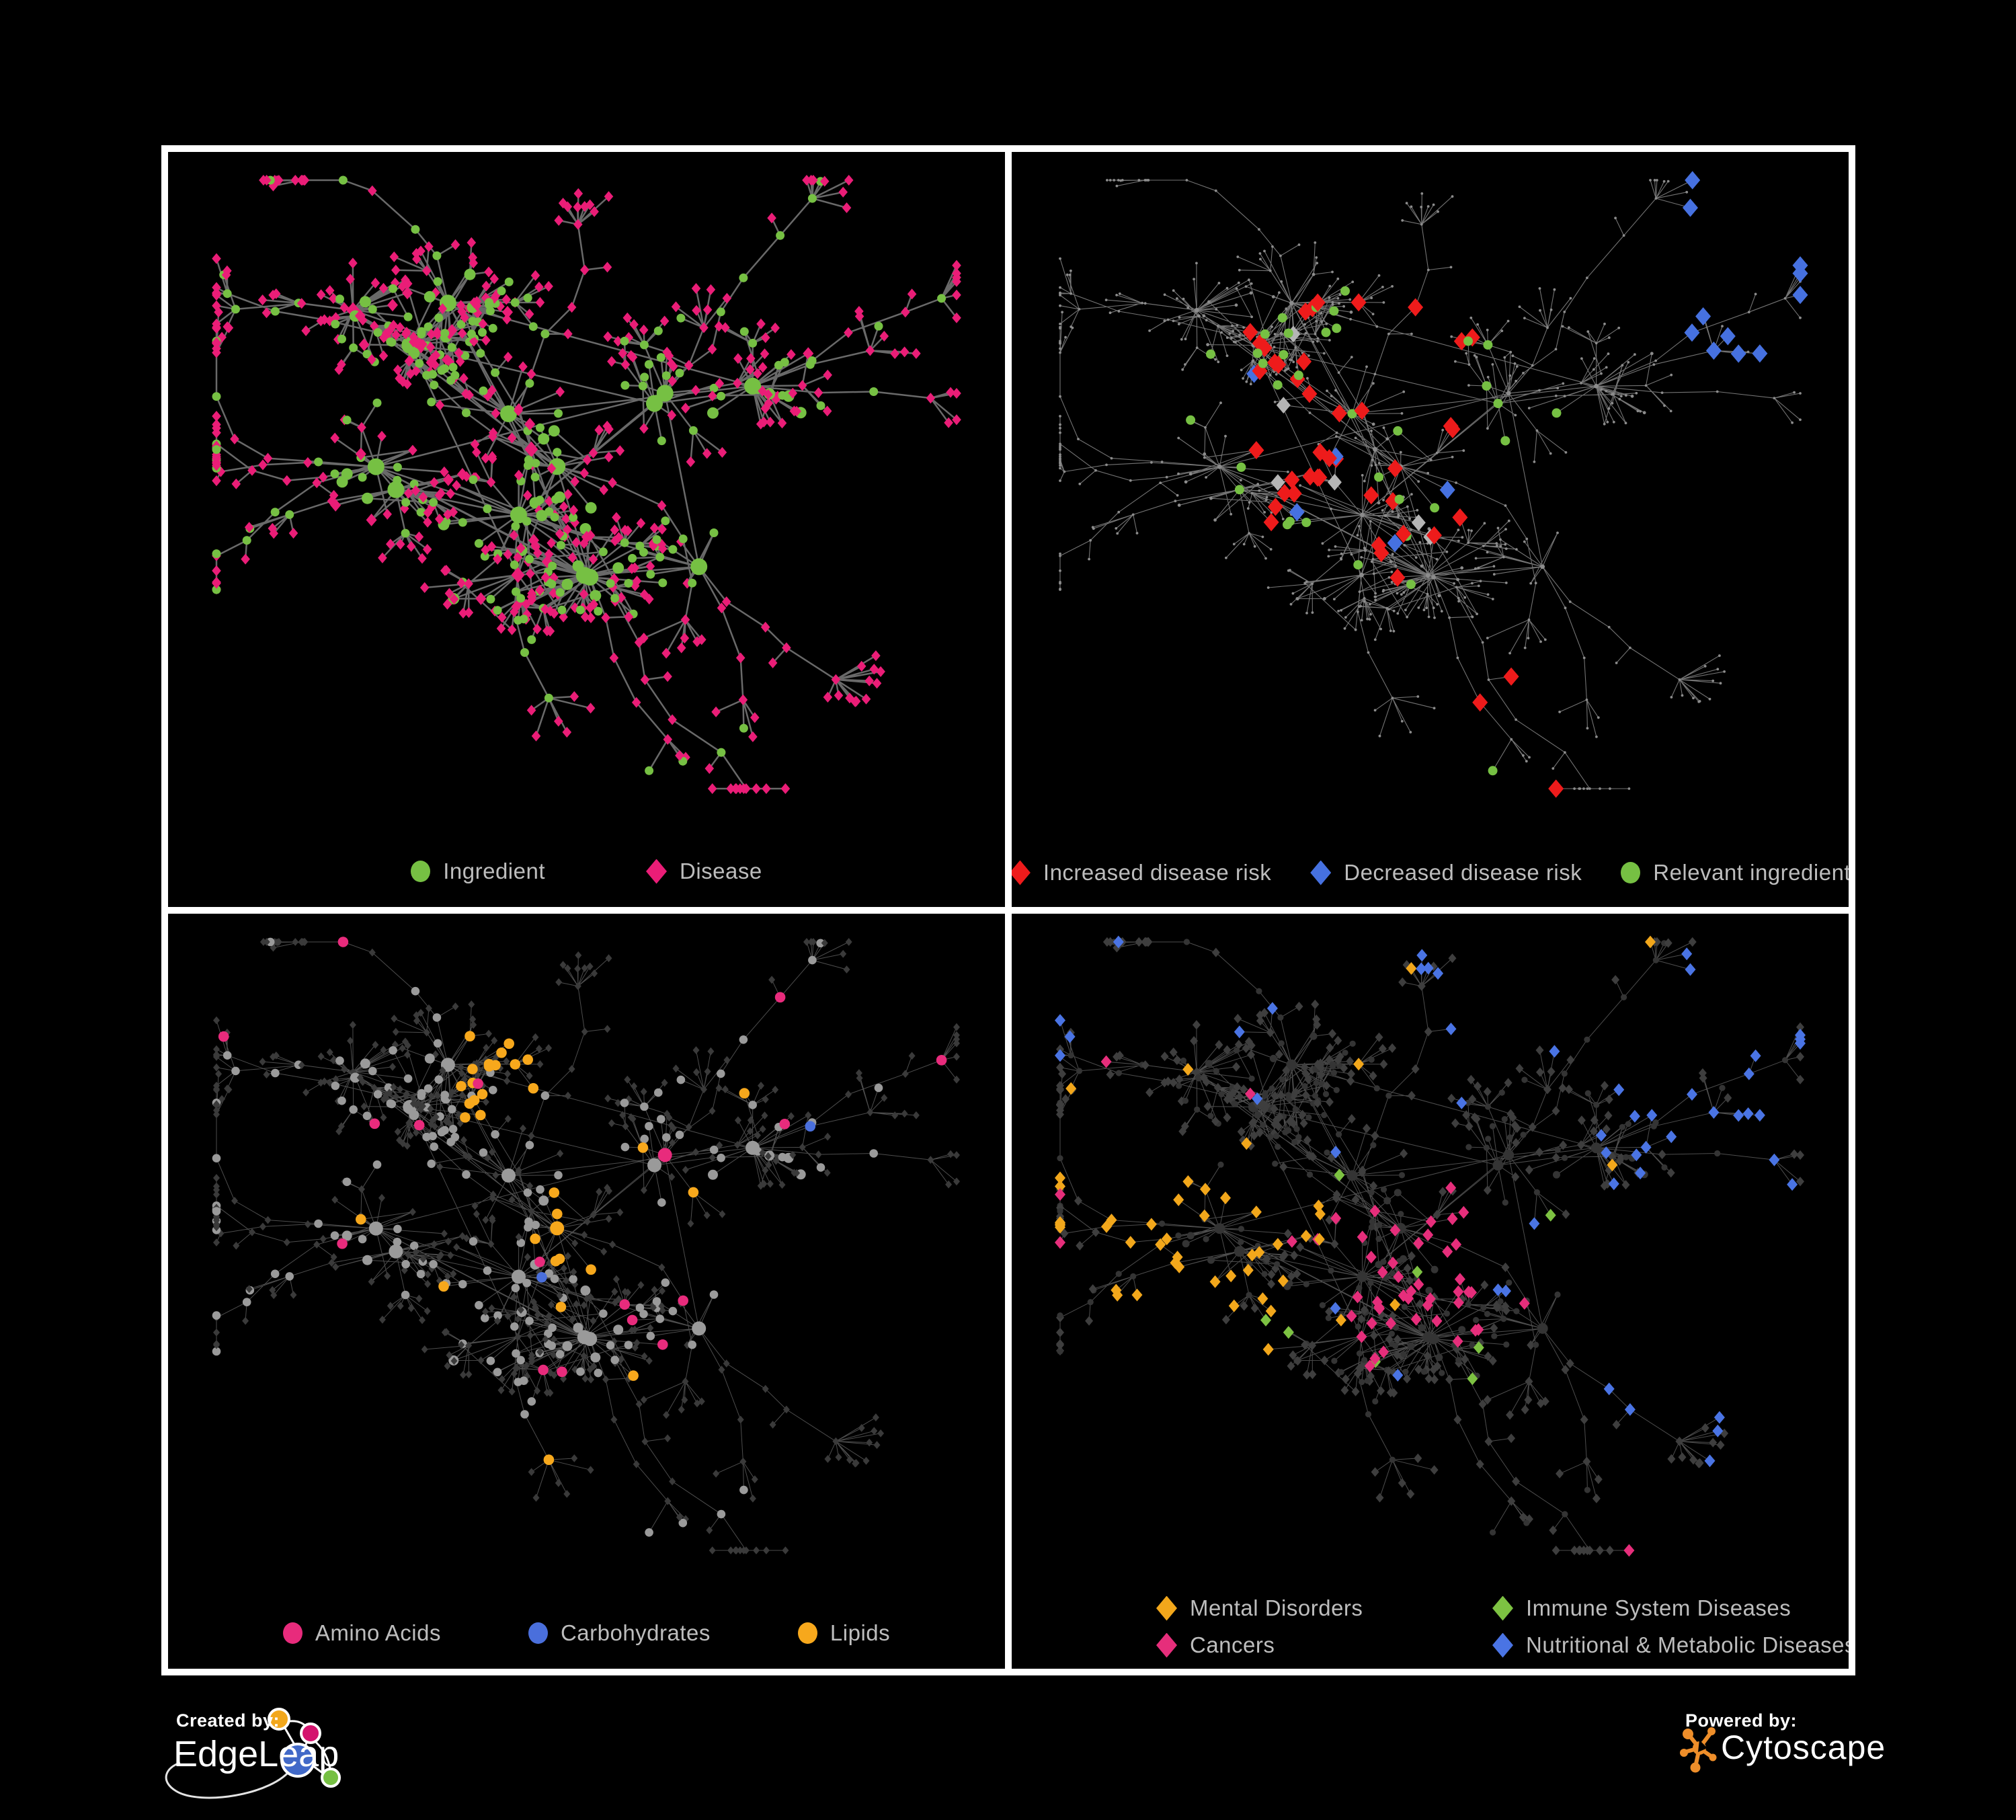 Image resolution: width=2016 pixels, height=1820 pixels. I want to click on cytoscape-logo-icon, so click(1698, 1750).